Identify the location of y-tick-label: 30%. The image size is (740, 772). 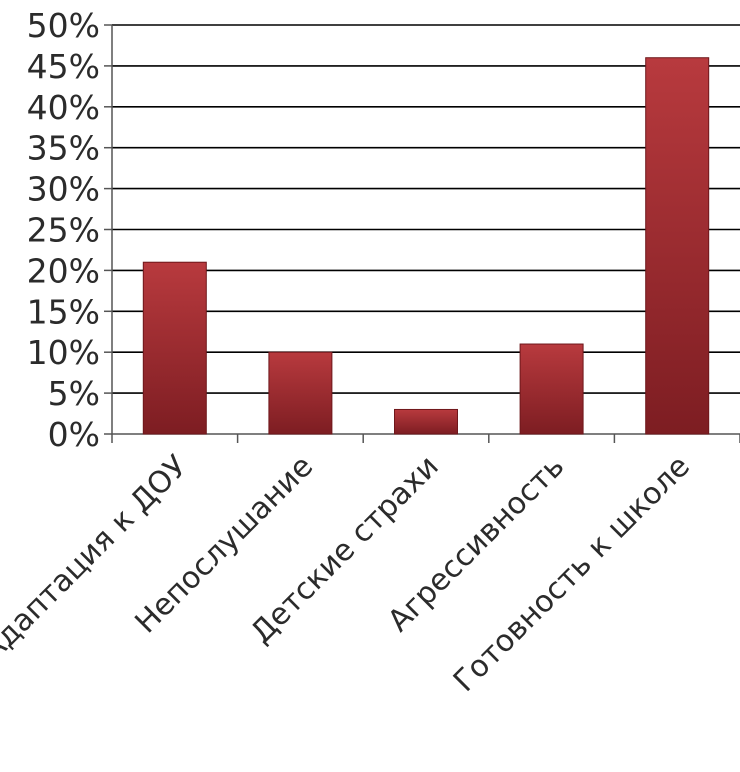
(63, 189).